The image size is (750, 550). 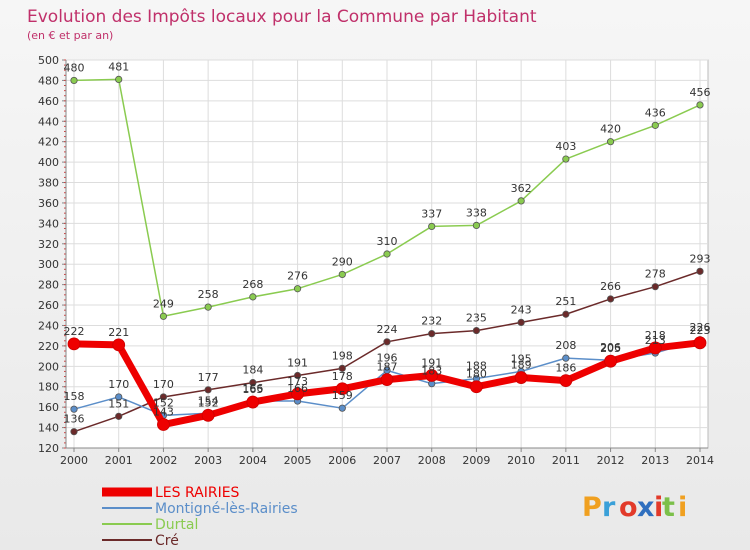 I want to click on data-label: 183, so click(x=431, y=371).